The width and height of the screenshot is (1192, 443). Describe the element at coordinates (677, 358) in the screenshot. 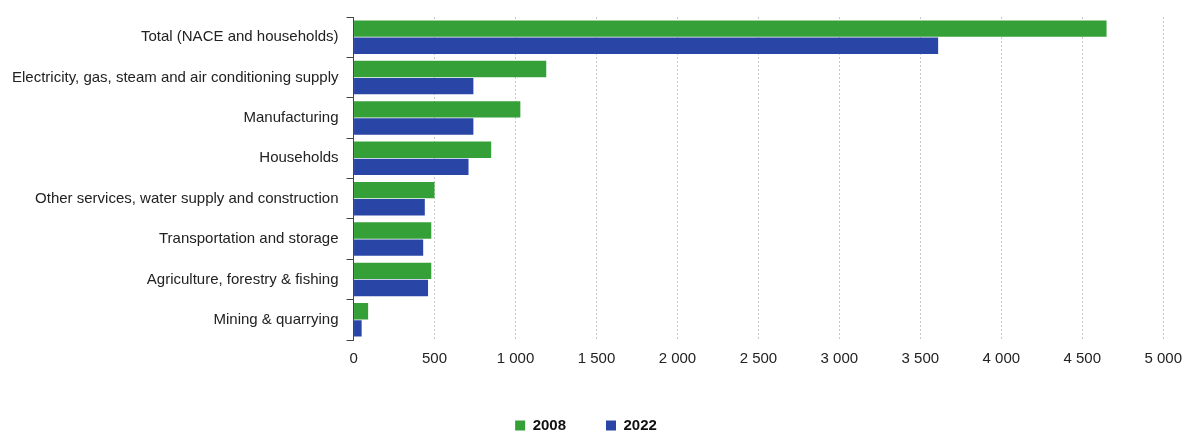

I see `x-tick-label: 2 000` at that location.